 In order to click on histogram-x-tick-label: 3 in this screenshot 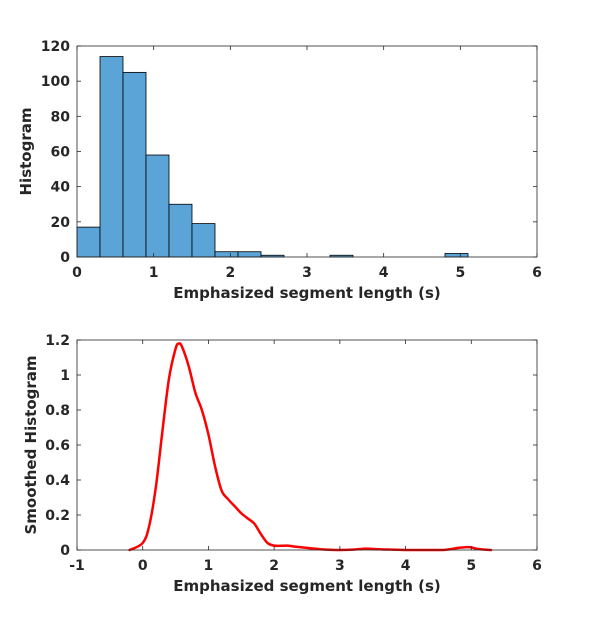, I will do `click(307, 273)`.